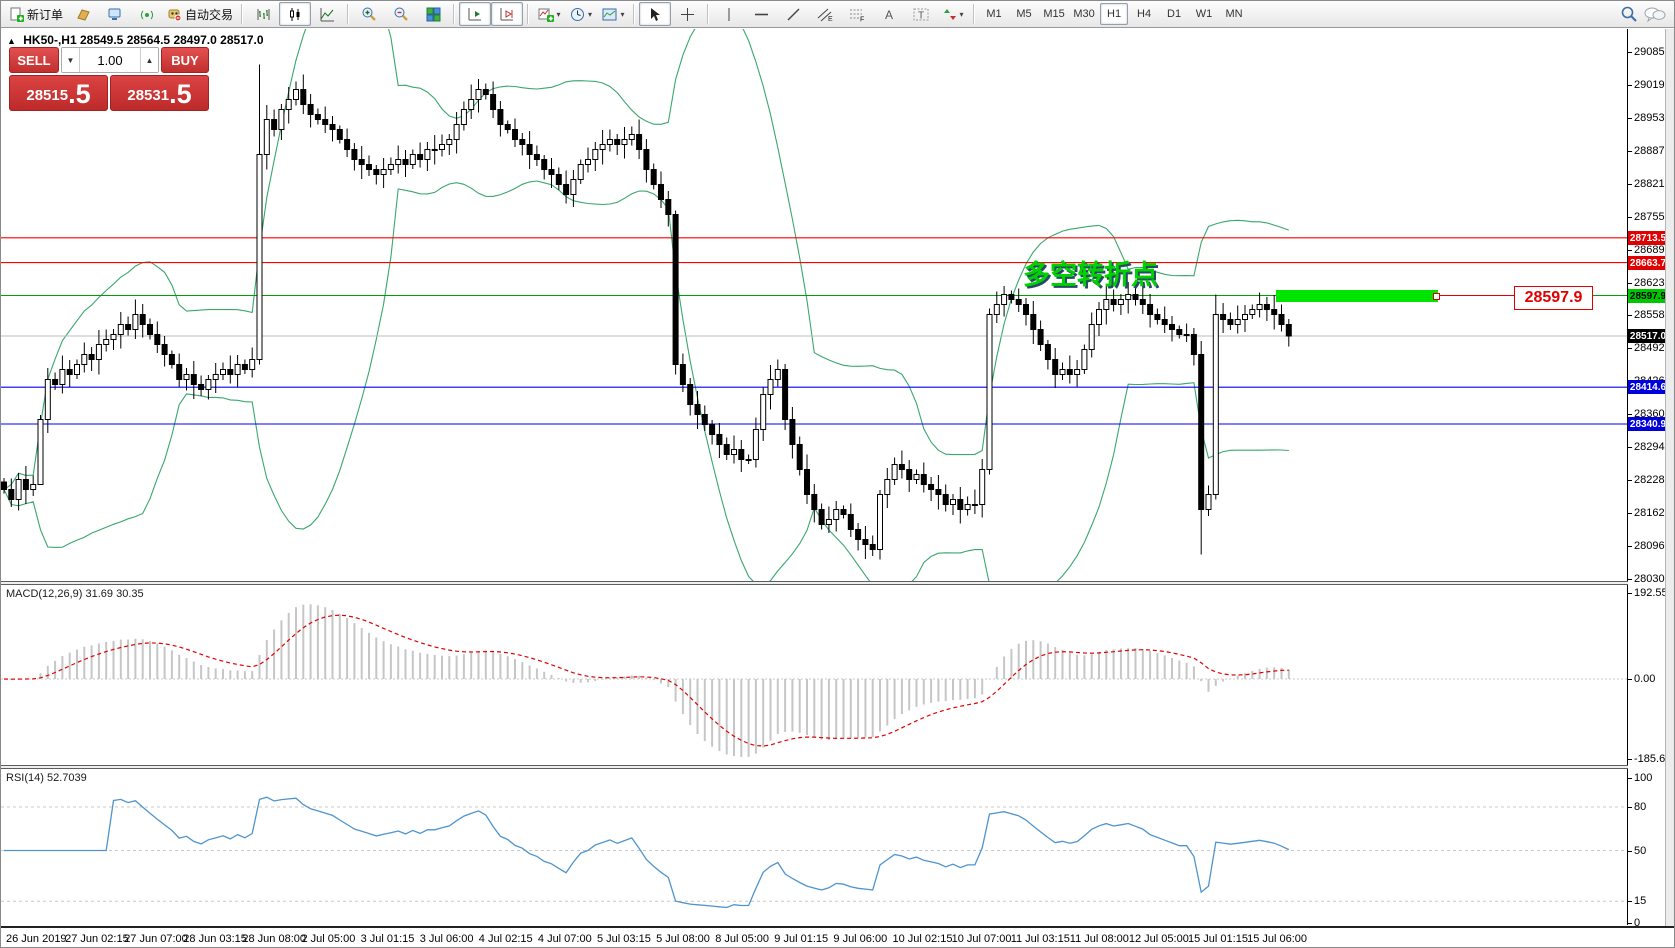 The width and height of the screenshot is (1675, 948). I want to click on terminal-button, so click(115, 14).